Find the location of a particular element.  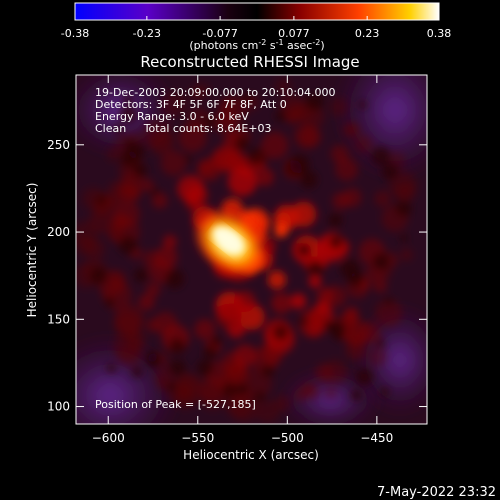

annotation-peak-position: Position of Peak = [-527,185] is located at coordinates (175, 404).